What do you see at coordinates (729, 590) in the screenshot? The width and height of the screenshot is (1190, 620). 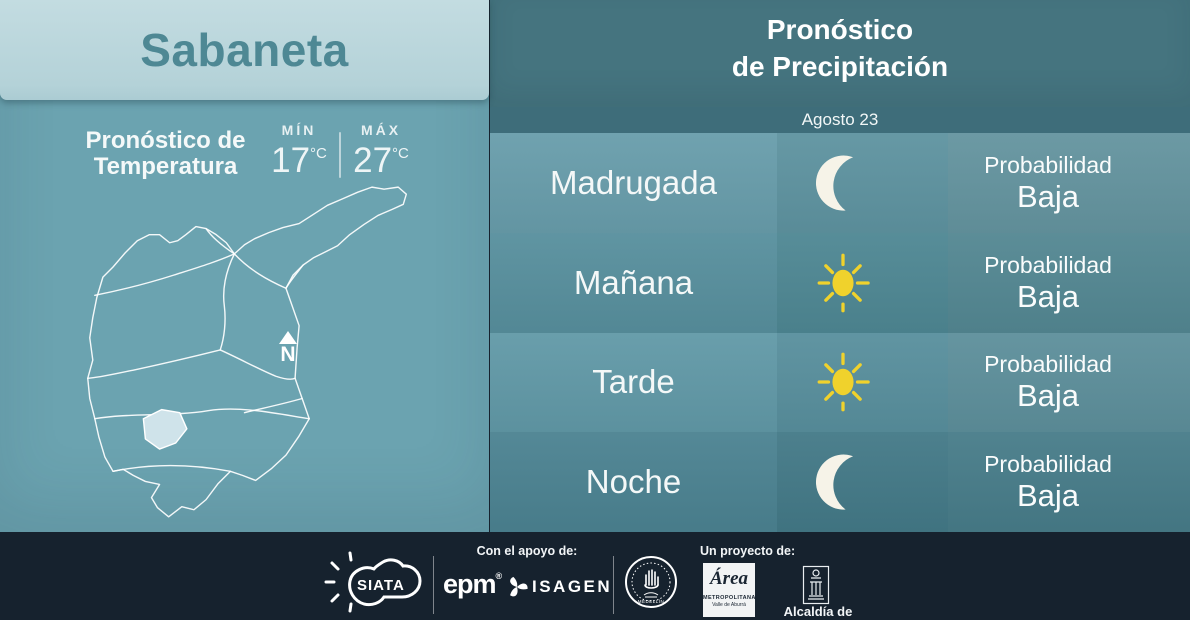 I see `area-metropolitana-logo: Área METROPOLITANA Valle de Aburrá` at bounding box center [729, 590].